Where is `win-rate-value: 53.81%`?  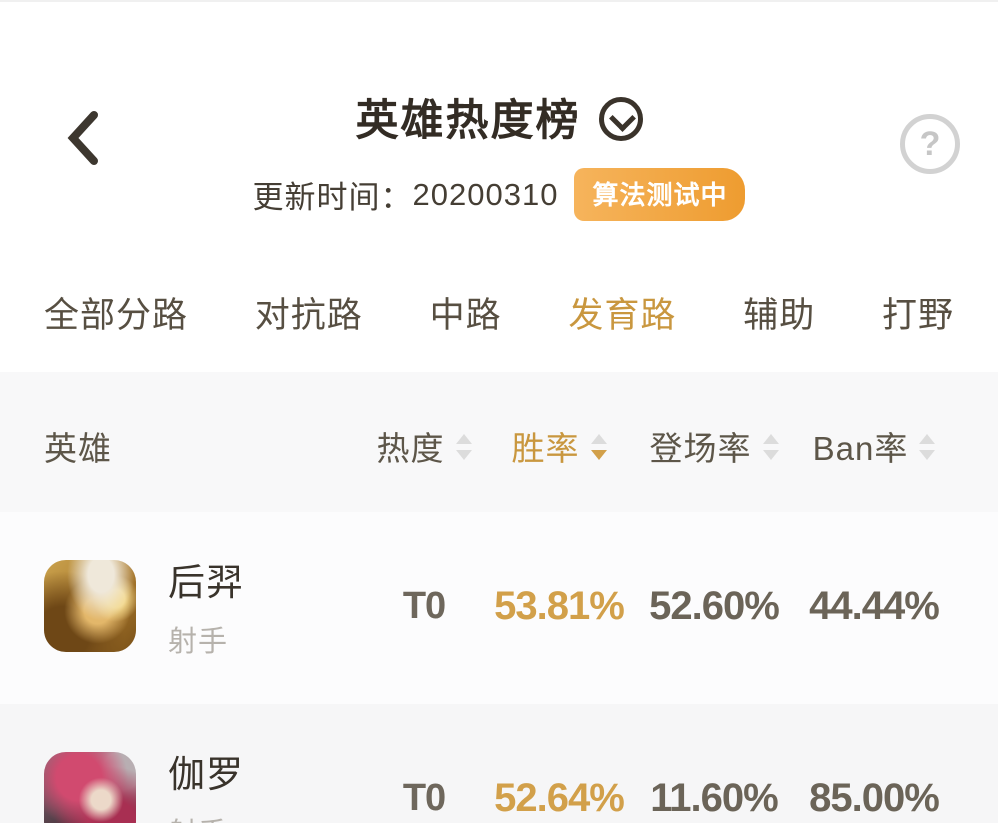
win-rate-value: 53.81% is located at coordinates (559, 605).